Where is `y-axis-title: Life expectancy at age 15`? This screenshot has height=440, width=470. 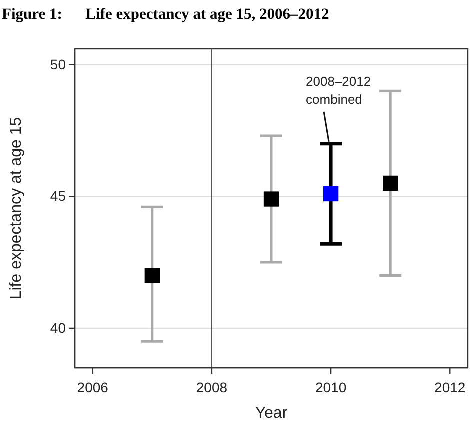
y-axis-title: Life expectancy at age 15 is located at coordinates (16, 208).